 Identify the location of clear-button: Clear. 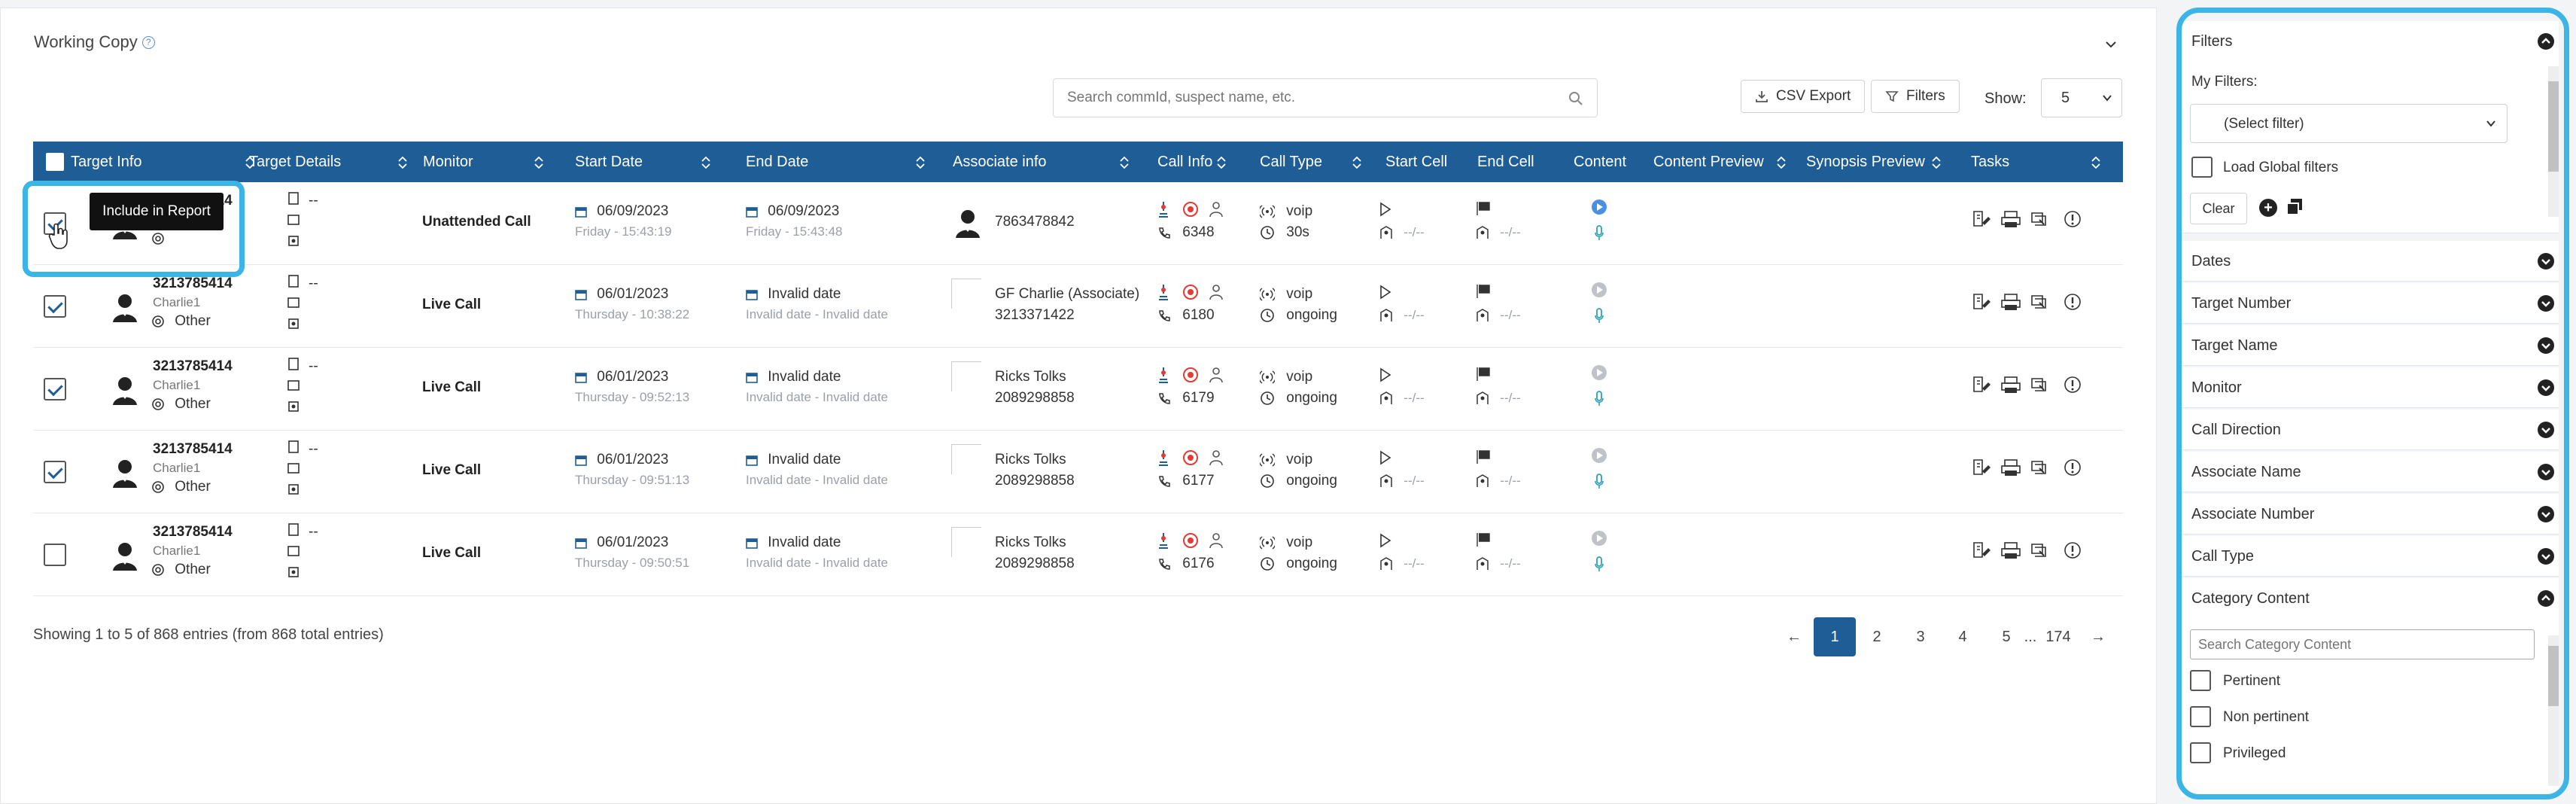
(2218, 208).